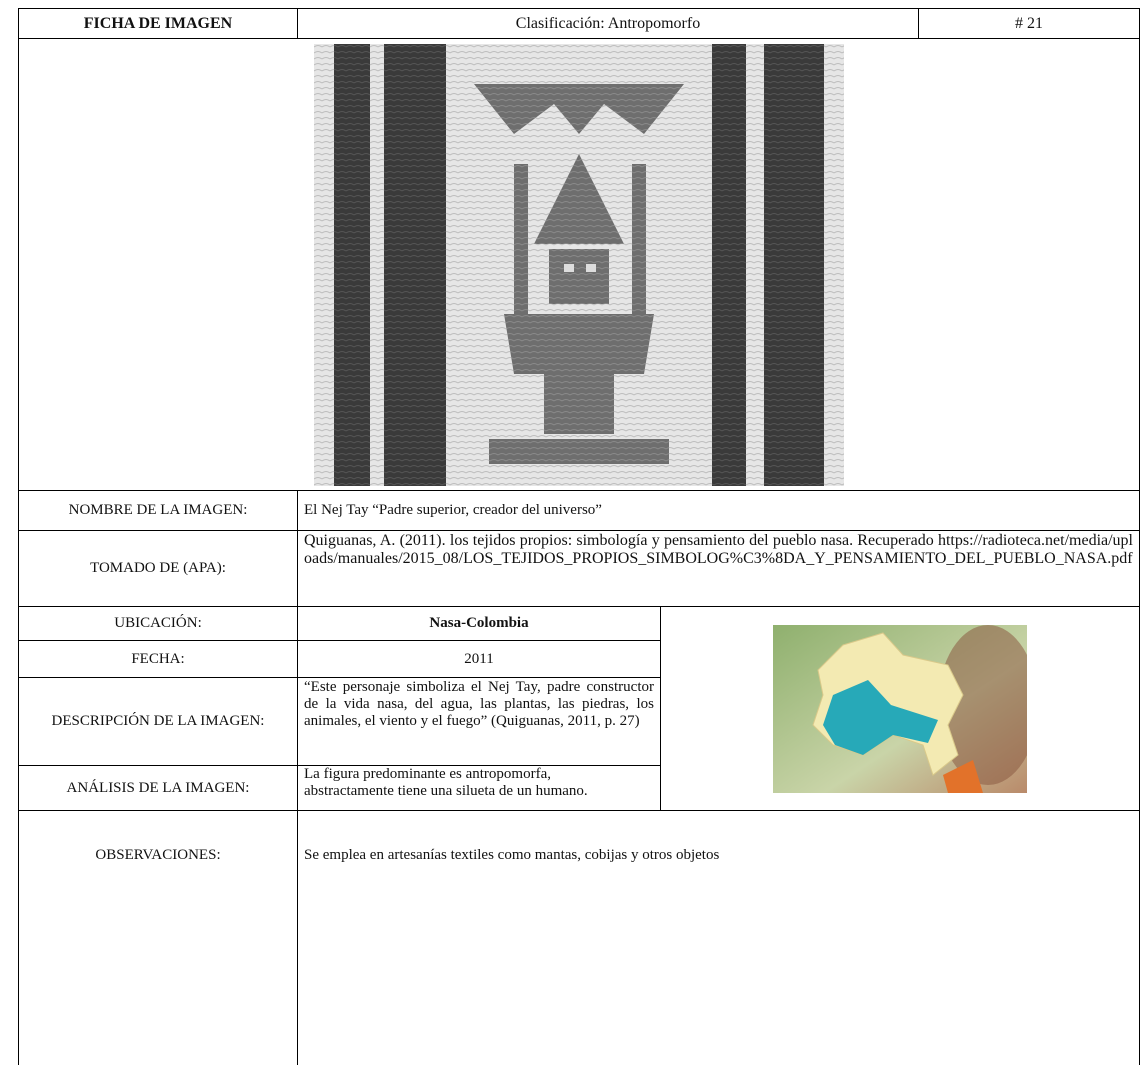 Image resolution: width=1143 pixels, height=1065 pixels. I want to click on row-label: TOMADO DE (APA):, so click(158, 568).